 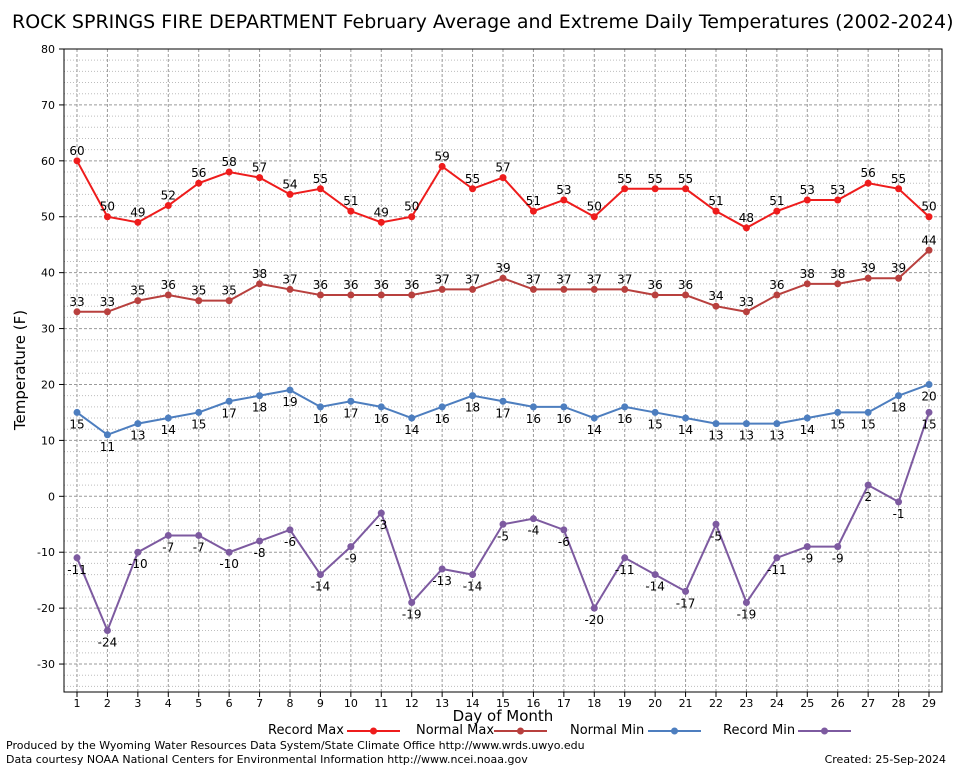 I want to click on x-tick-label: 8, so click(x=290, y=703).